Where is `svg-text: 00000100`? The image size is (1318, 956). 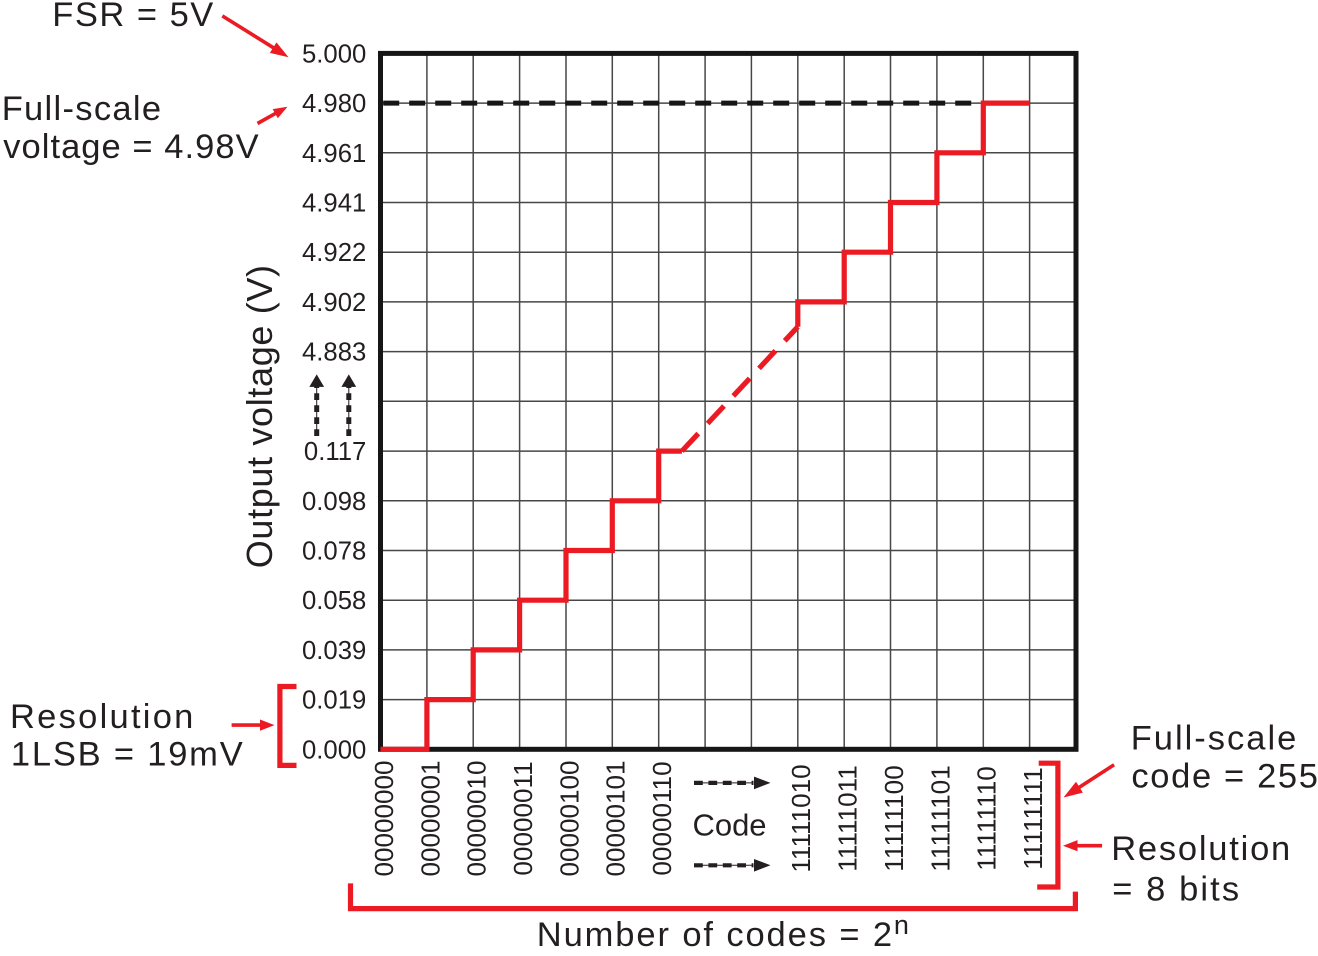 svg-text: 00000100 is located at coordinates (569, 818).